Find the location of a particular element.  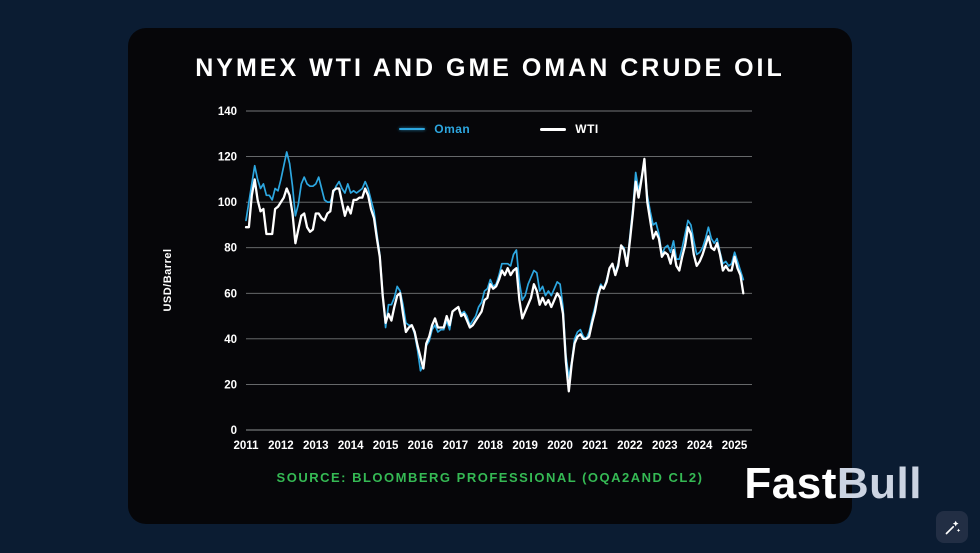

y-axis-title: USD/Barrel is located at coordinates (168, 280).